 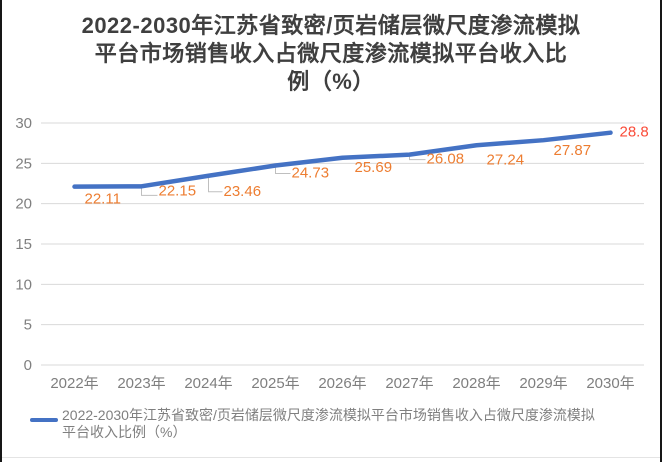 I want to click on chart-title-line: 平台市场销售收入占微尺度渗流模拟平台收入比, so click(x=331, y=53).